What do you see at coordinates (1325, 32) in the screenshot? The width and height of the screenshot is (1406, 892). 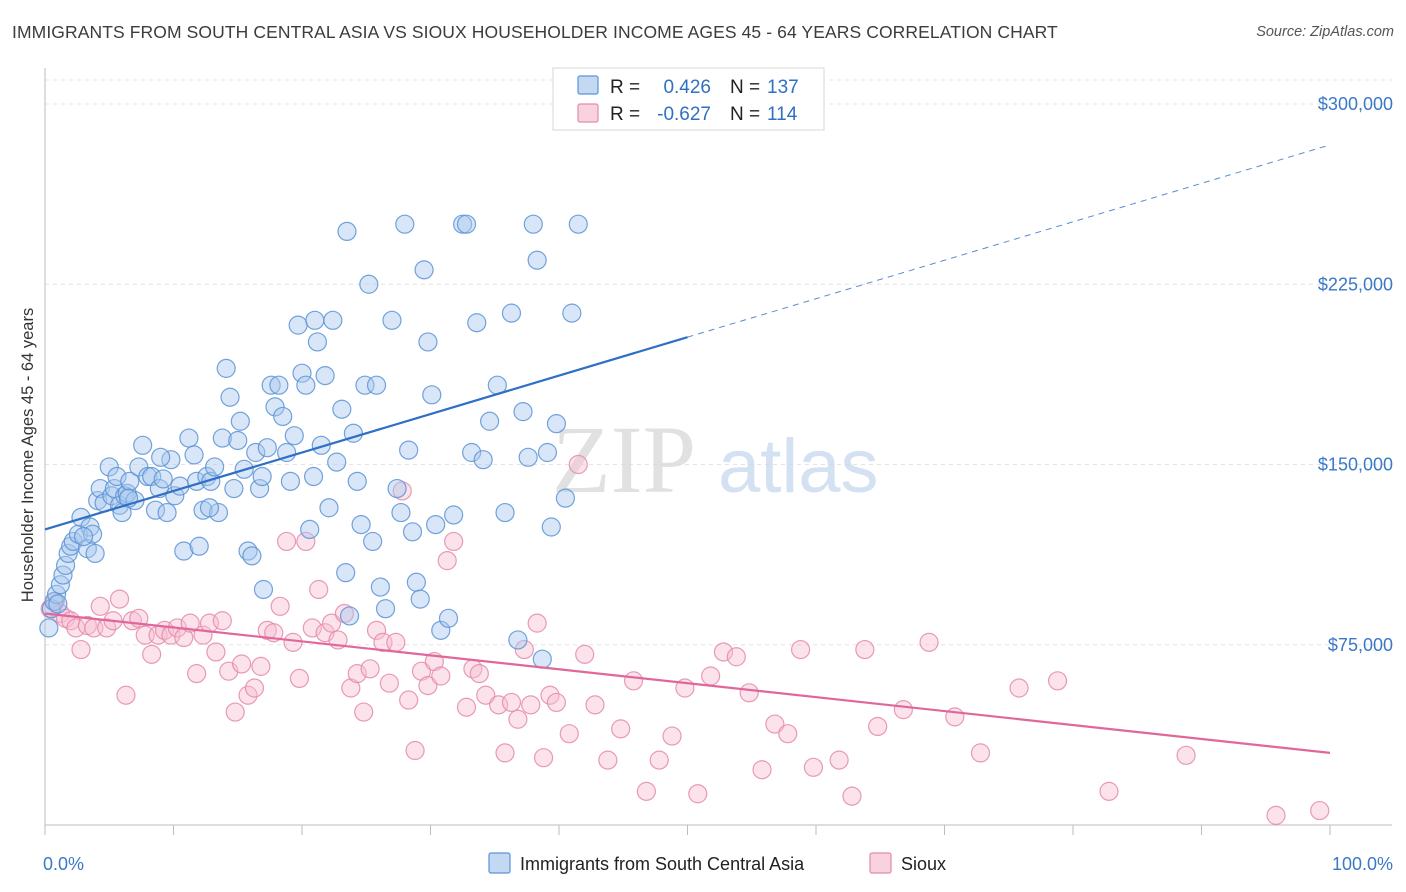 I see `source-credit: Source: ZipAtlas.com` at bounding box center [1325, 32].